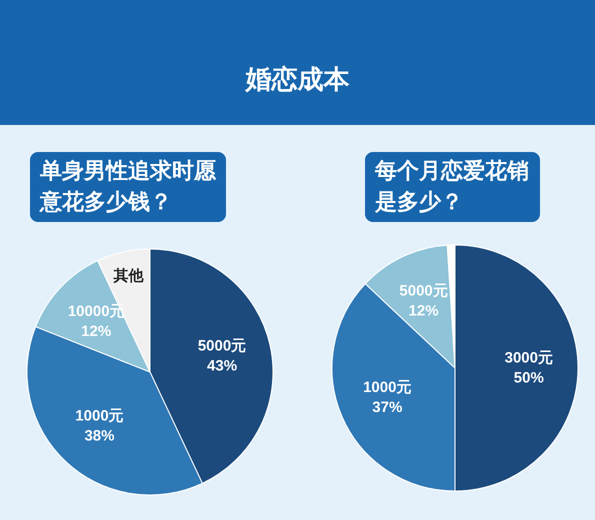  What do you see at coordinates (387, 407) in the screenshot?
I see `data-label: 37%` at bounding box center [387, 407].